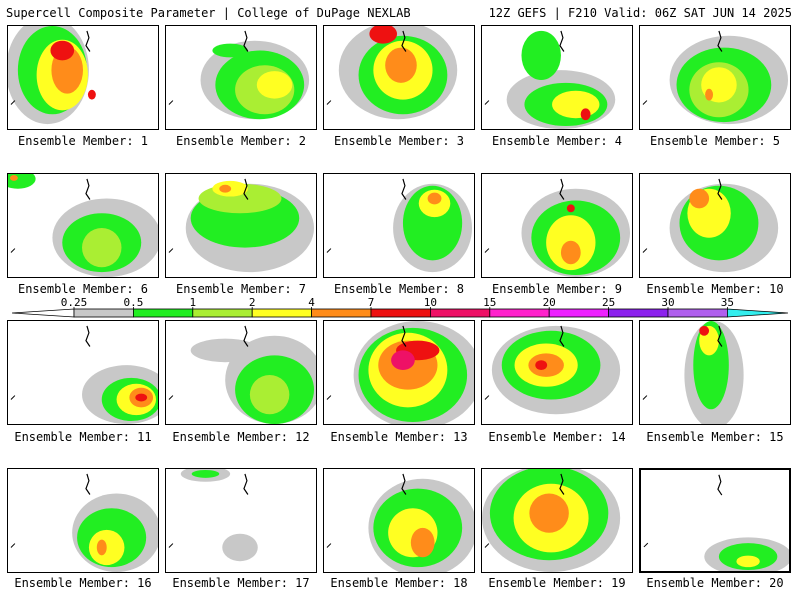 The width and height of the screenshot is (800, 600). I want to click on ensemble-member-label: Ensemble Member: 6, so click(83, 289).